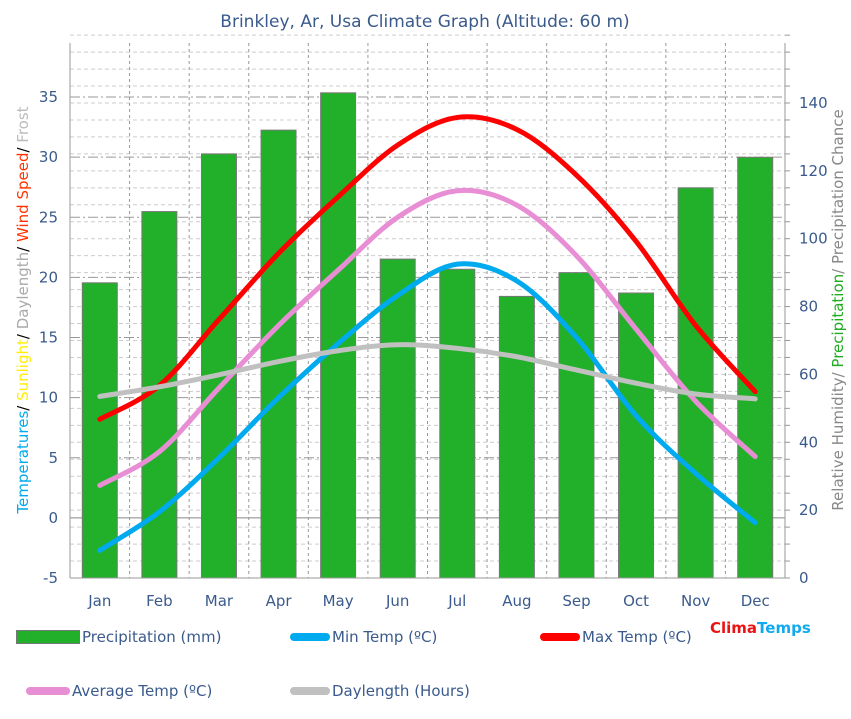 The image size is (851, 719). I want to click on x-tick-label: Sep, so click(576, 601).